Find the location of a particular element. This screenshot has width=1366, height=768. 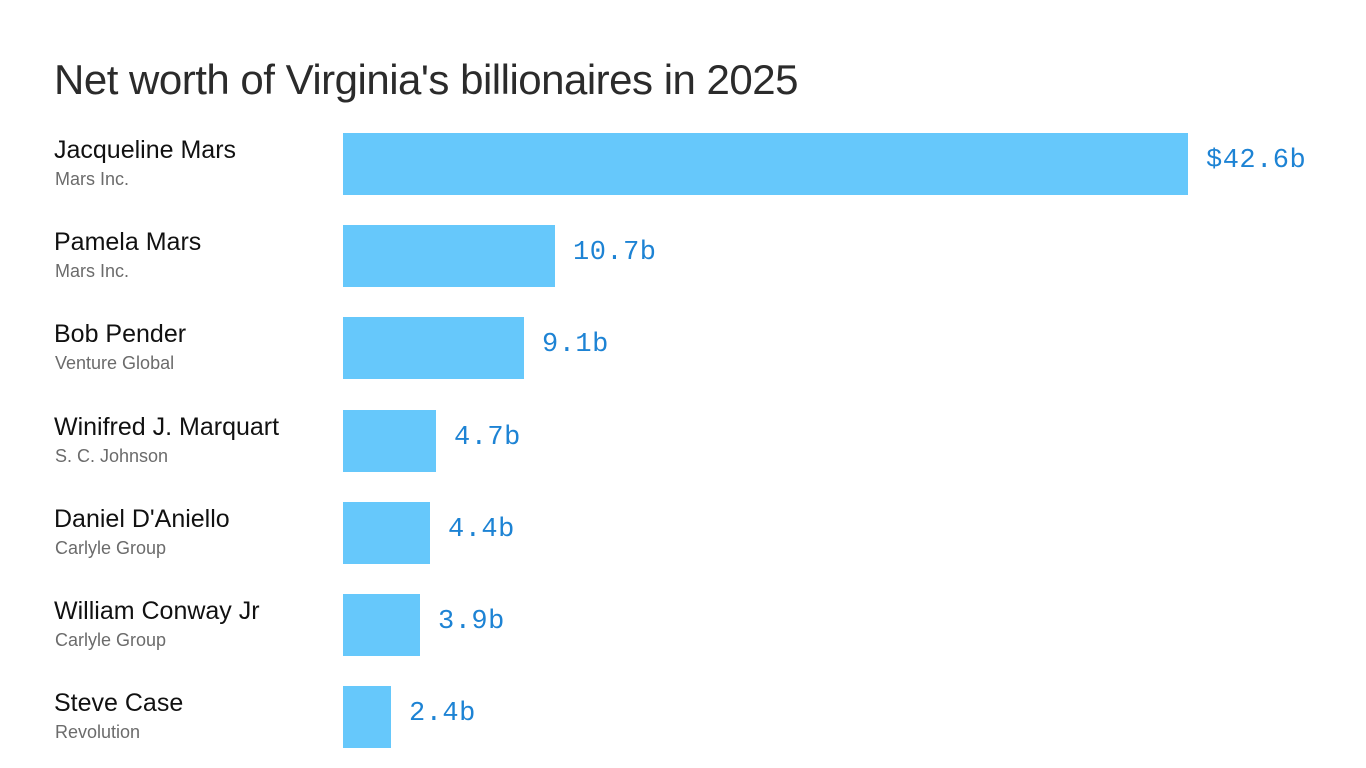

bar-row: Pamela Mars Mars Inc. 10.7b is located at coordinates (683, 256).